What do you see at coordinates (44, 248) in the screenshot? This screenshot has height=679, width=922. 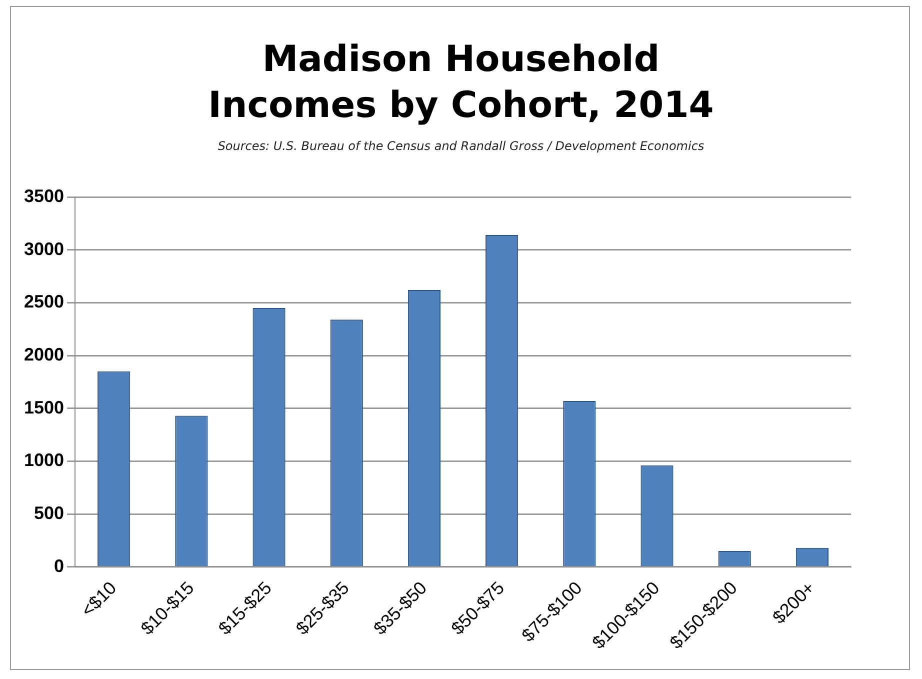 I see `y-tick-label: 3000` at bounding box center [44, 248].